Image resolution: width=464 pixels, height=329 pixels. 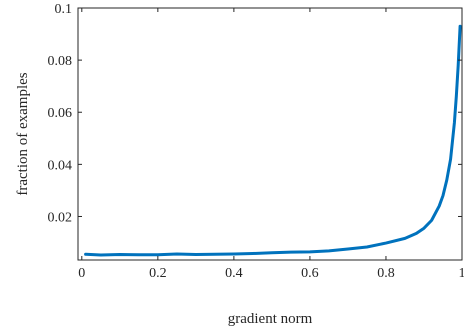 What do you see at coordinates (461, 273) in the screenshot?
I see `x-tick-label: 1` at bounding box center [461, 273].